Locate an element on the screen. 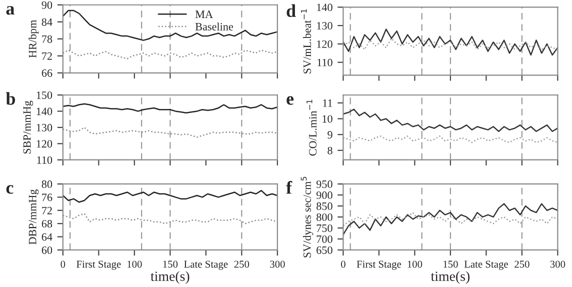  chart-title: a is located at coordinates (10, 10).